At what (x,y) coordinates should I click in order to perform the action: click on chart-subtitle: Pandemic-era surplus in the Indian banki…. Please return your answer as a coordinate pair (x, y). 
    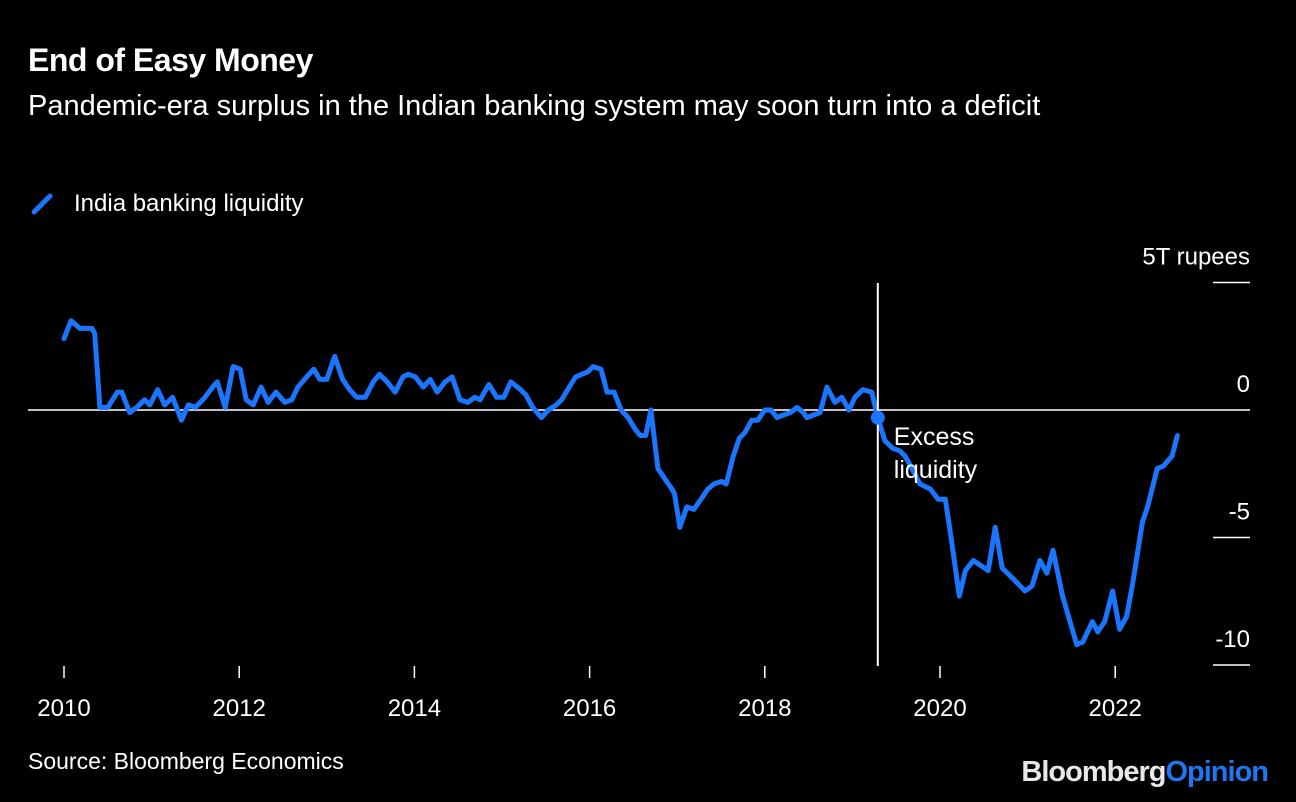
    Looking at the image, I should click on (534, 106).